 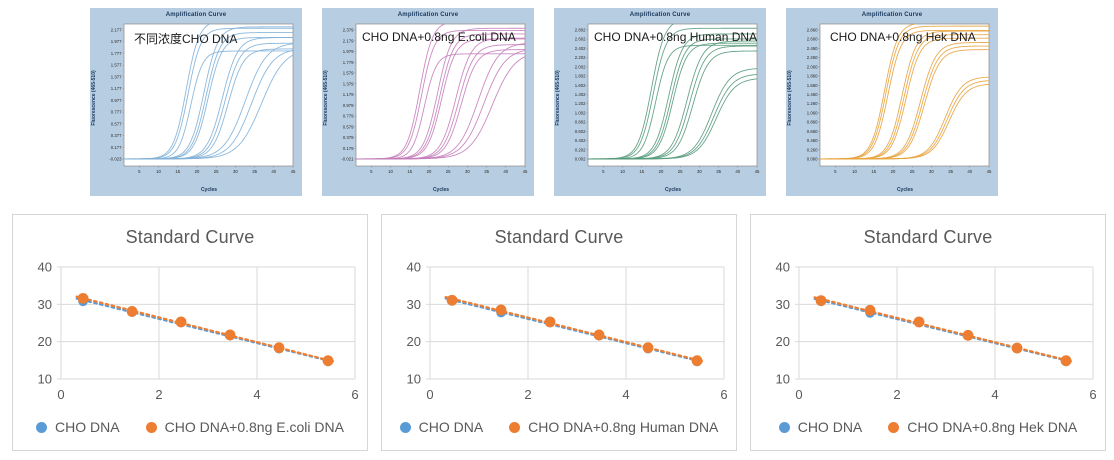 I want to click on chart-legend: CHO DNA CHO DNA+0.8ng E.coli DNA, so click(x=190, y=427).